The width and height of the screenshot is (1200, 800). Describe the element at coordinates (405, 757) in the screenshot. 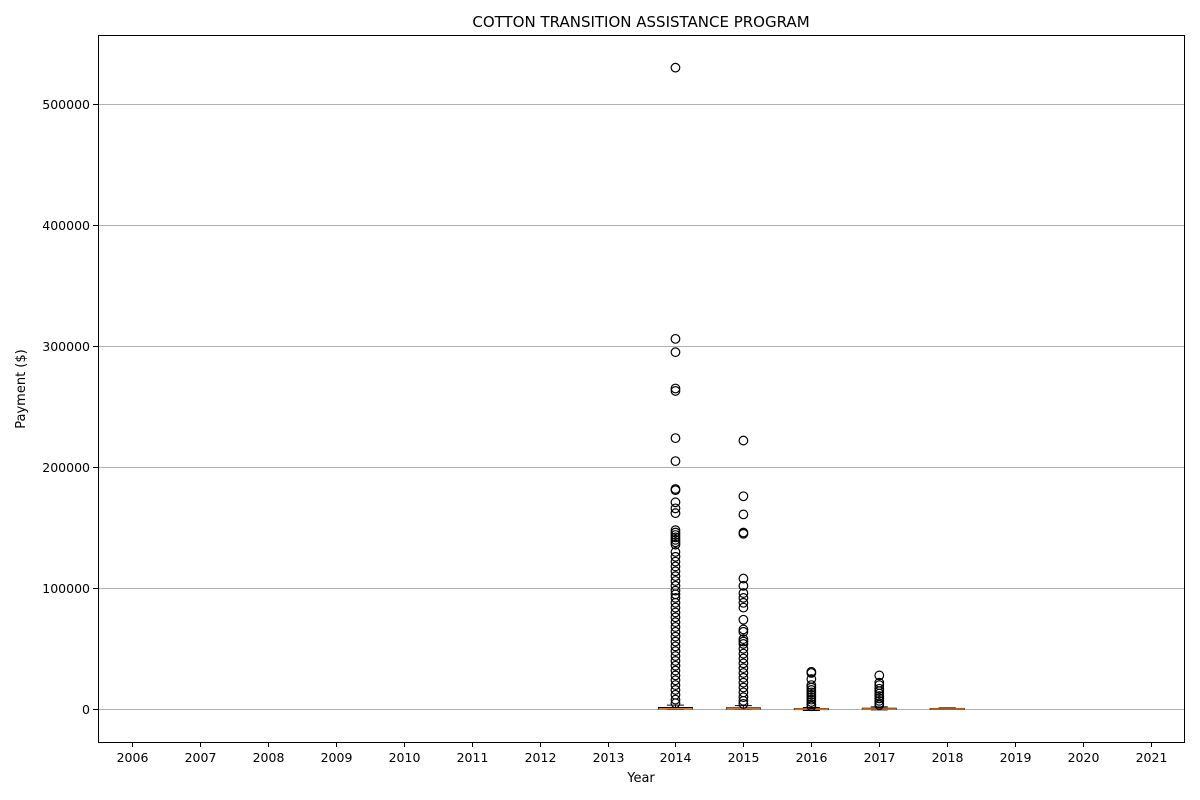

I see `x-tick-label: 2010` at that location.